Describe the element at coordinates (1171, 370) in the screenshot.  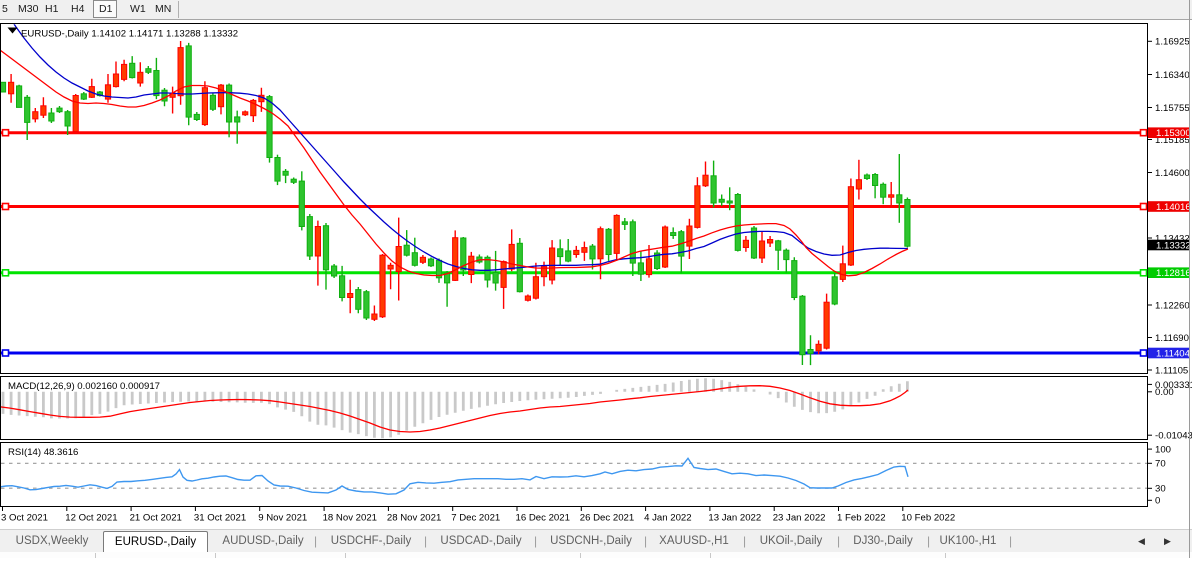
I see `svg-text: 1.11105` at that location.